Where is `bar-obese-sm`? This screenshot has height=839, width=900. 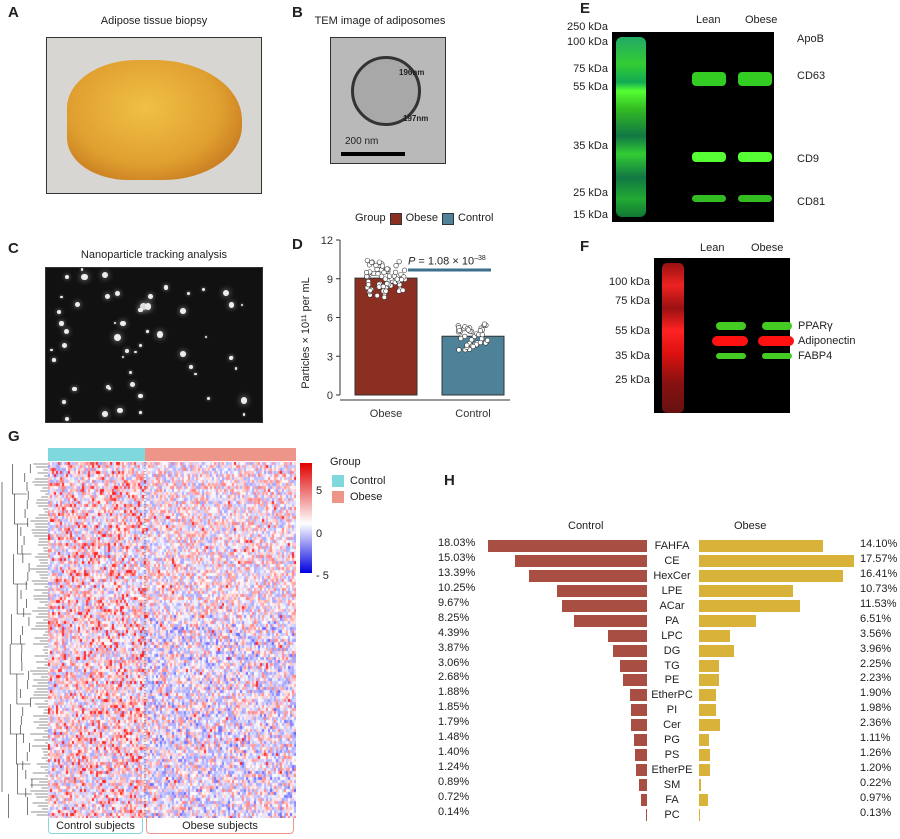
bar-obese-sm is located at coordinates (700, 785).